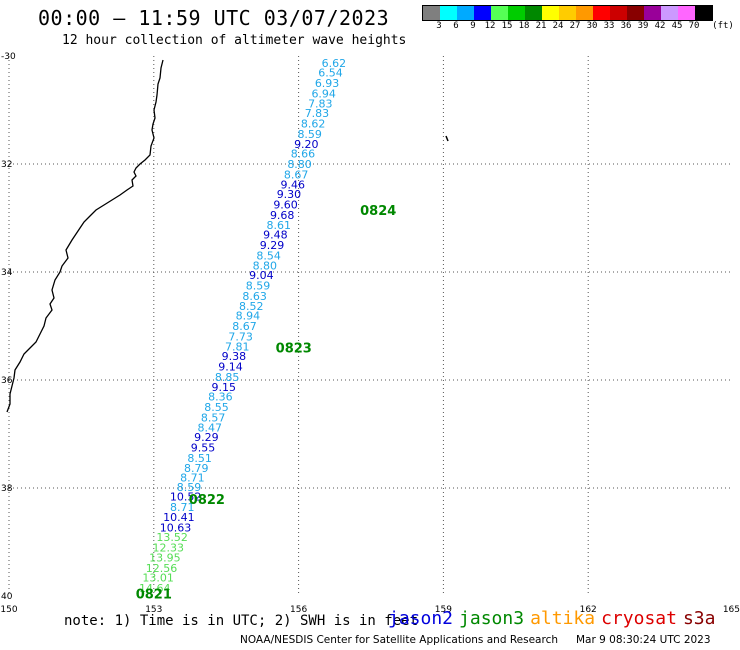 Image resolution: width=740 pixels, height=650 pixels. I want to click on swh-label: 8.85, so click(227, 377).